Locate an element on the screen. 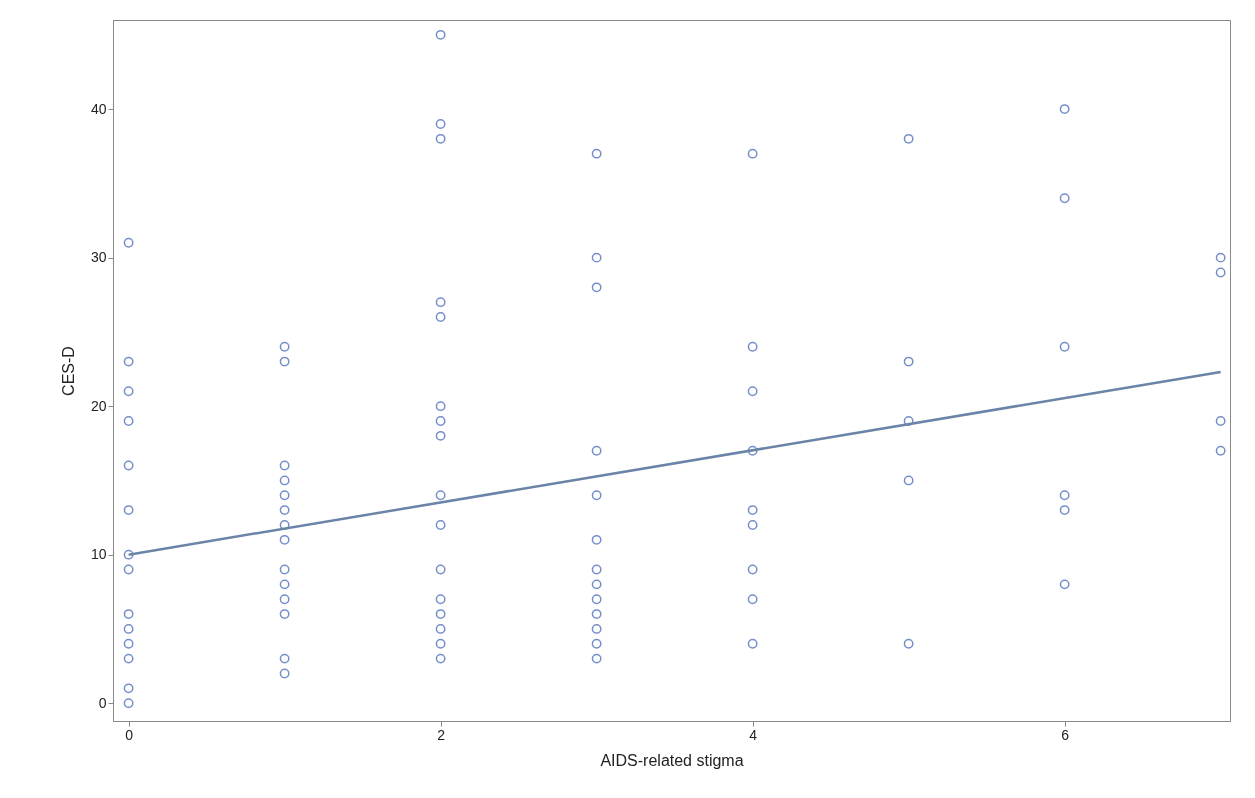  y-tick-label: 10 is located at coordinates (98, 554).